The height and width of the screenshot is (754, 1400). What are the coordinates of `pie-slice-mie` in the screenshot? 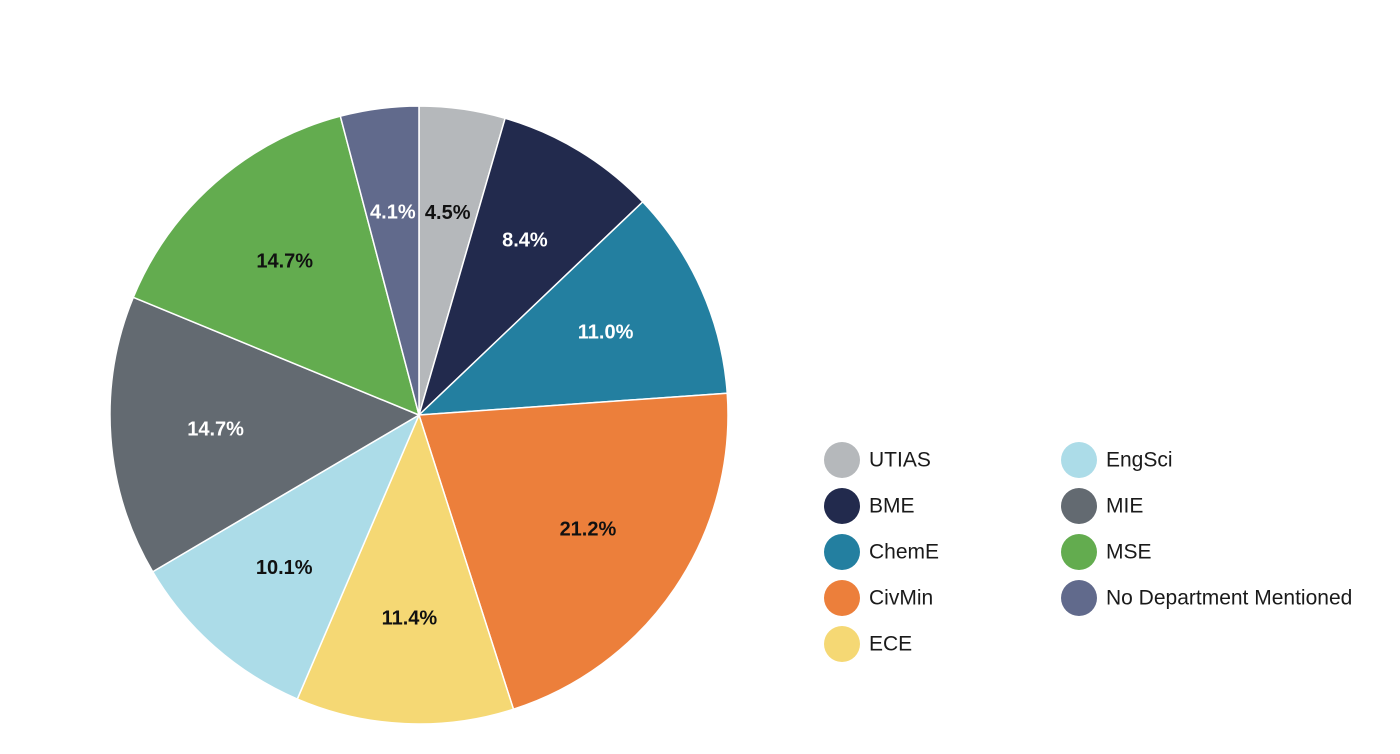 It's located at (264, 434).